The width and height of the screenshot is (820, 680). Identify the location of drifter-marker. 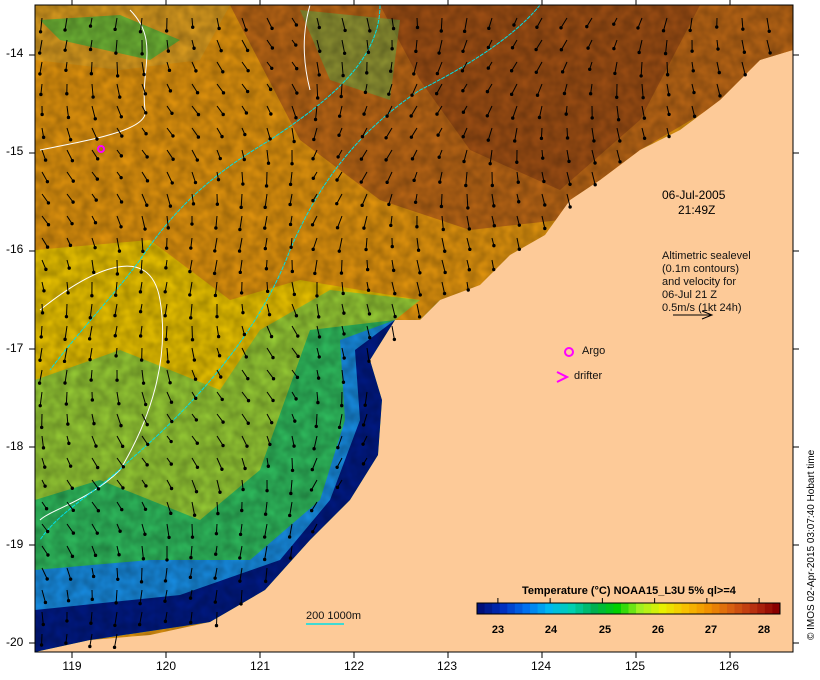
(563, 377).